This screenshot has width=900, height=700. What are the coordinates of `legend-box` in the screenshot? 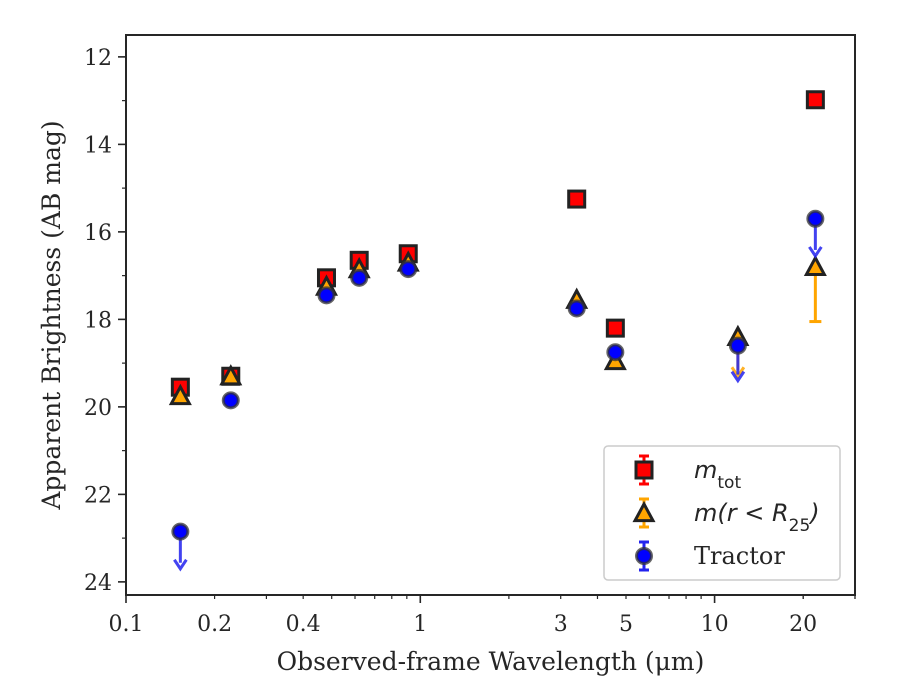 It's located at (722, 513).